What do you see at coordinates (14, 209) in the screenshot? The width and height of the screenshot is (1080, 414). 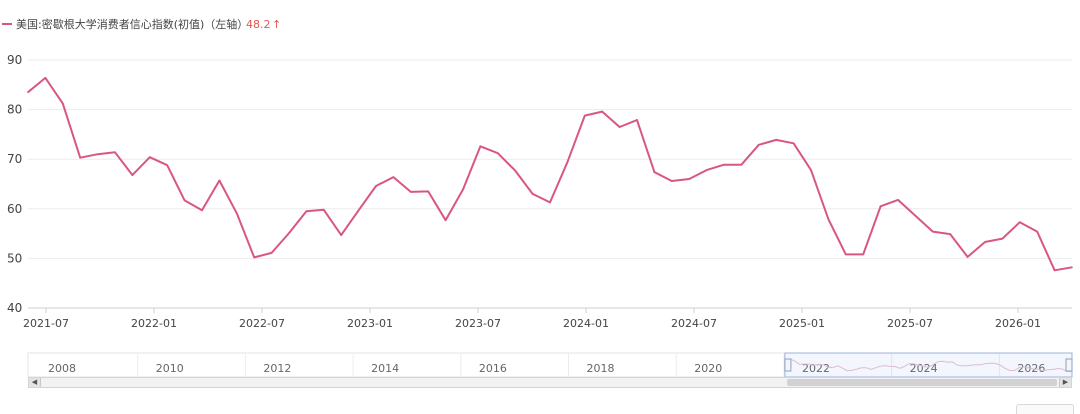 I see `y-tick-label: 60` at bounding box center [14, 209].